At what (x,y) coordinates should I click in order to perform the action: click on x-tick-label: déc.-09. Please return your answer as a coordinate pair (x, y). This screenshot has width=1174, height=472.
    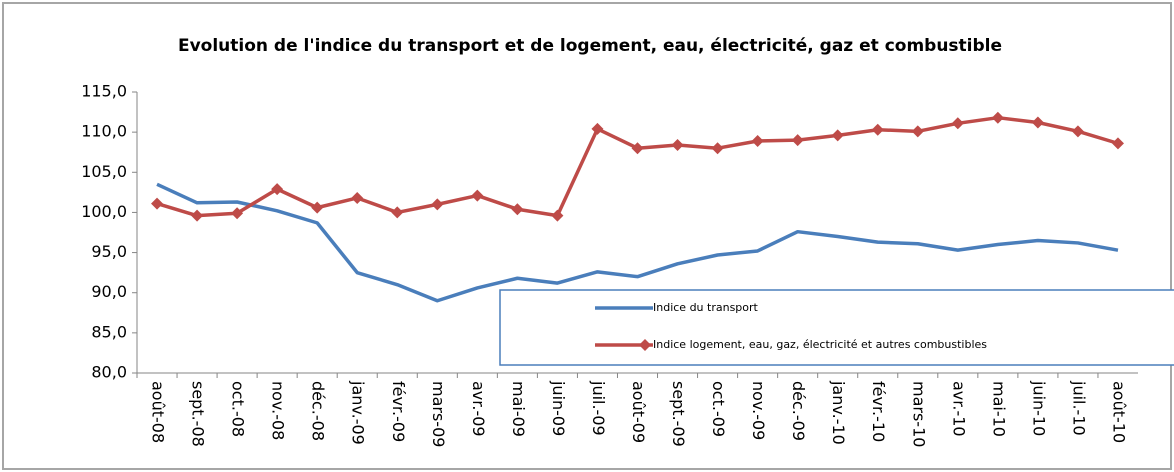
    Looking at the image, I should click on (798, 411).